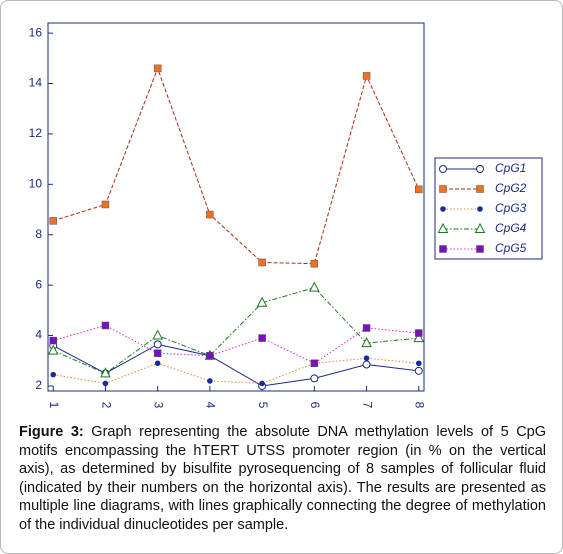  Describe the element at coordinates (511, 188) in the screenshot. I see `legend-label: CpG2` at that location.